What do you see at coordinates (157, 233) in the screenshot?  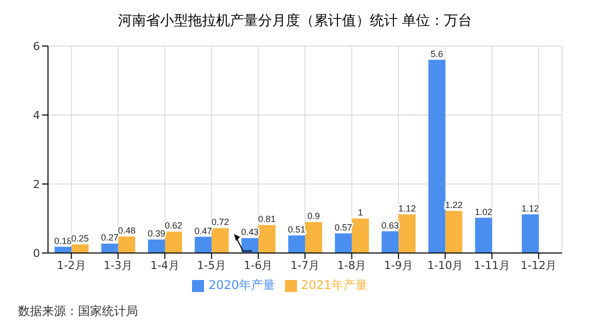 I see `data-label: 0.39` at bounding box center [157, 233].